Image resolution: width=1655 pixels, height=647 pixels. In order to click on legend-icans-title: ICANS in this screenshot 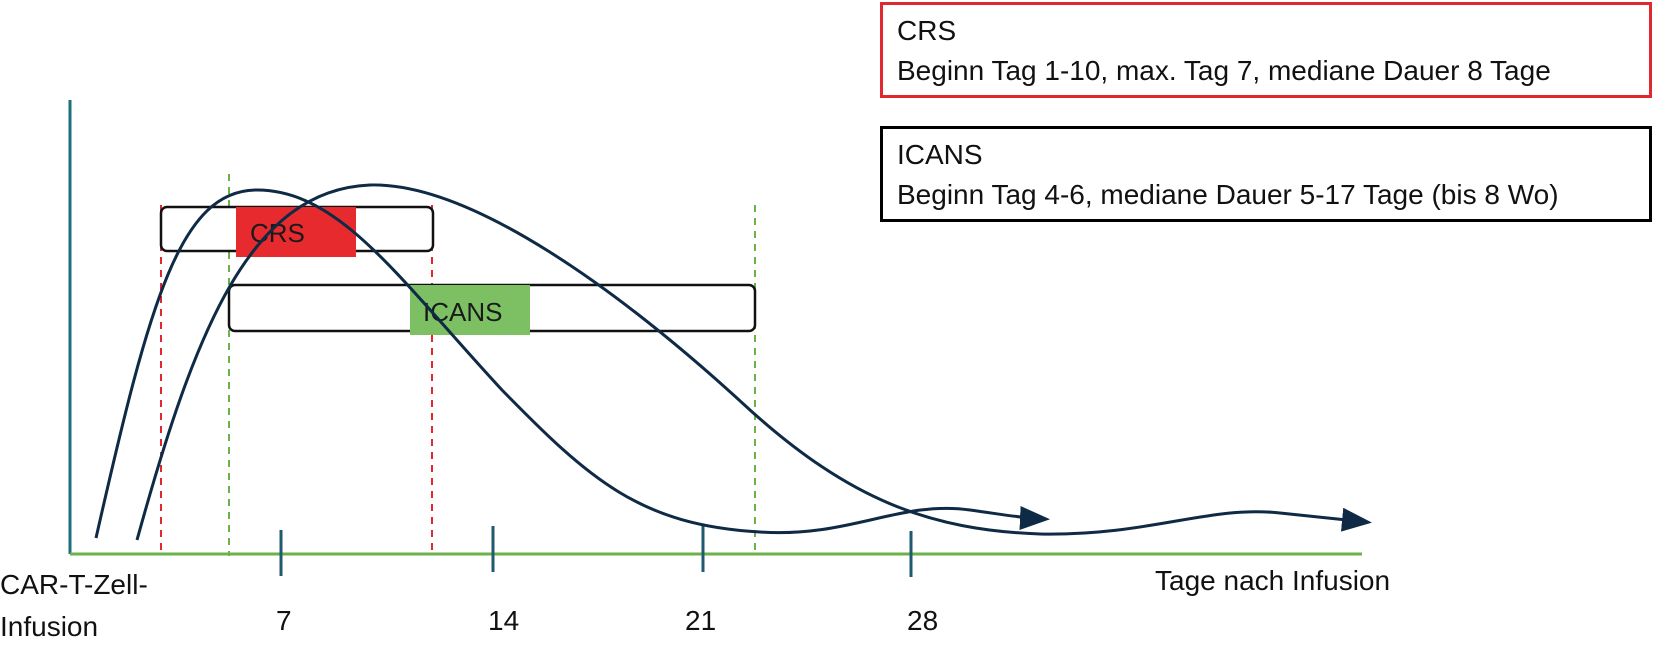, I will do `click(940, 154)`.